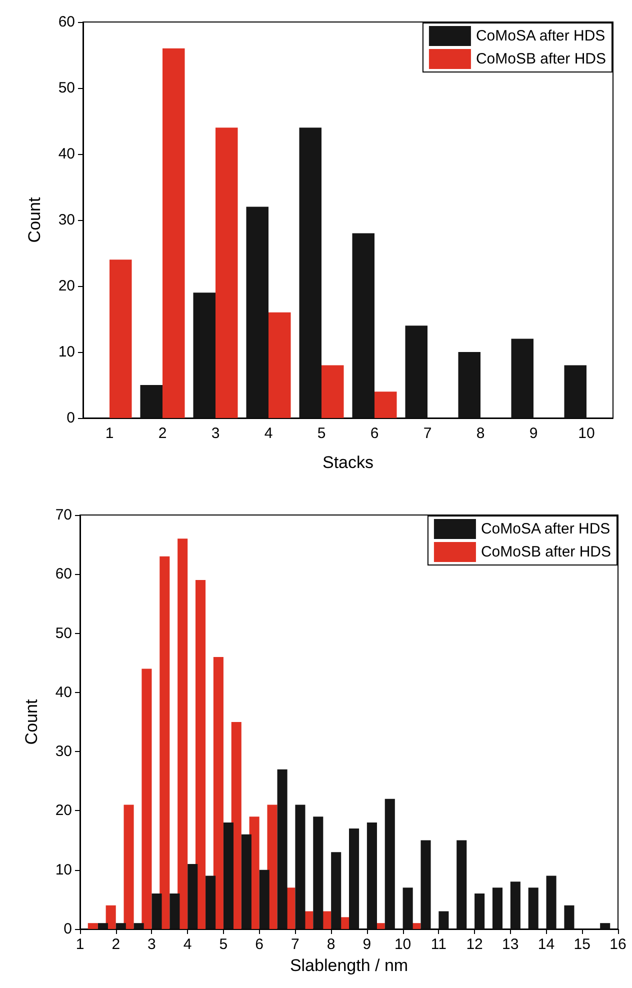 Image resolution: width=632 pixels, height=988 pixels. What do you see at coordinates (63, 515) in the screenshot?
I see `y-tick-label: 70` at bounding box center [63, 515].